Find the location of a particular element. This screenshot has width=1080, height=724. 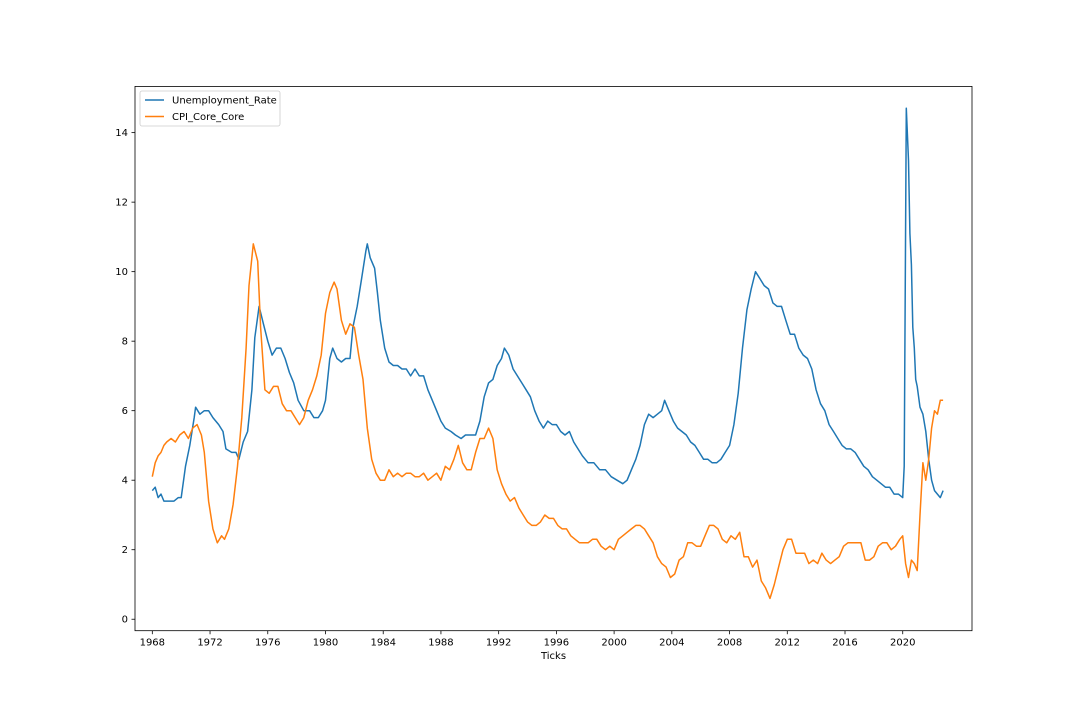

y-tick-label: 8 is located at coordinates (125, 342).